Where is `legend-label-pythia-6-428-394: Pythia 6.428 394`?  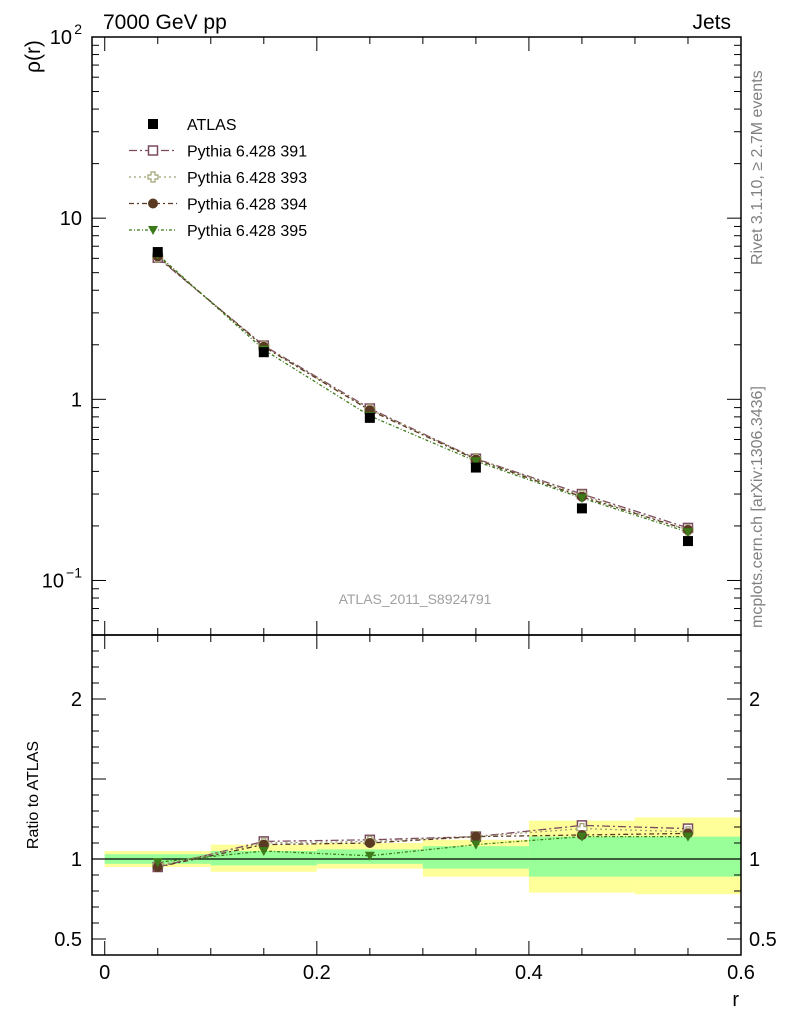
legend-label-pythia-6-428-394: Pythia 6.428 394 is located at coordinates (247, 205).